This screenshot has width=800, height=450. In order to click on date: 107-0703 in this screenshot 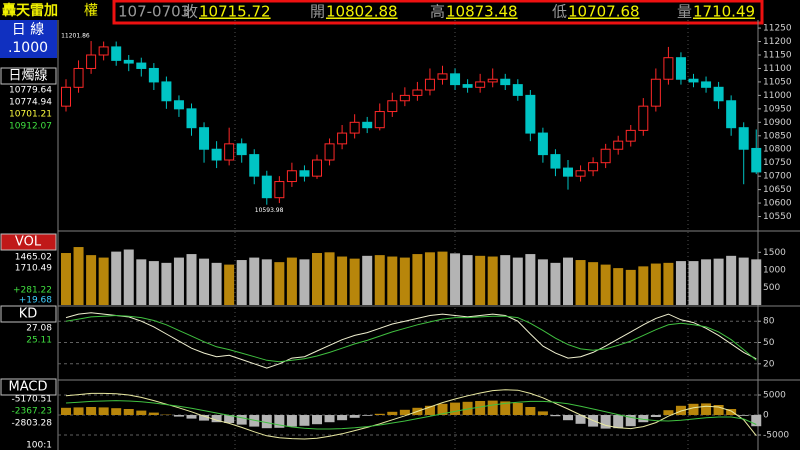, I will do `click(154, 12)`.